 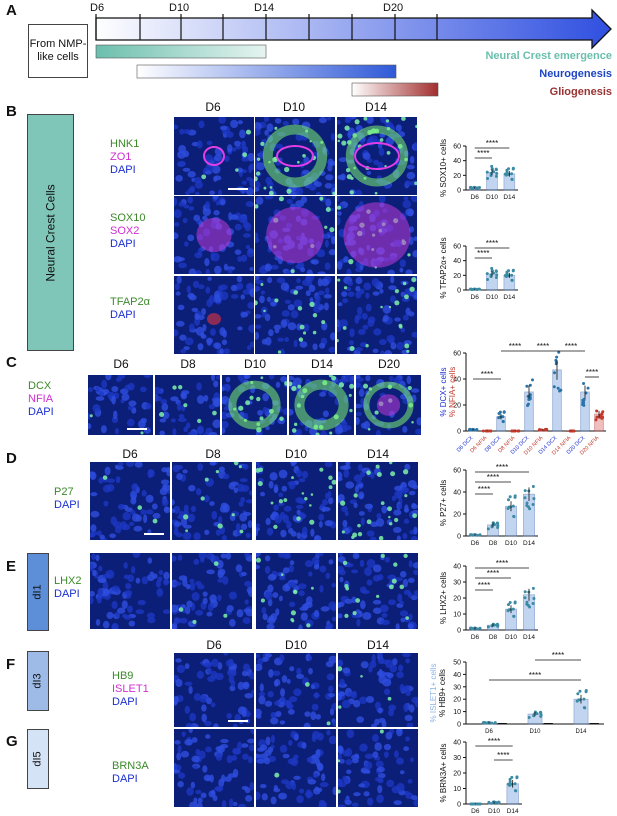 What do you see at coordinates (97, 8) in the screenshot?
I see `timeline-day-d6: D6` at bounding box center [97, 8].